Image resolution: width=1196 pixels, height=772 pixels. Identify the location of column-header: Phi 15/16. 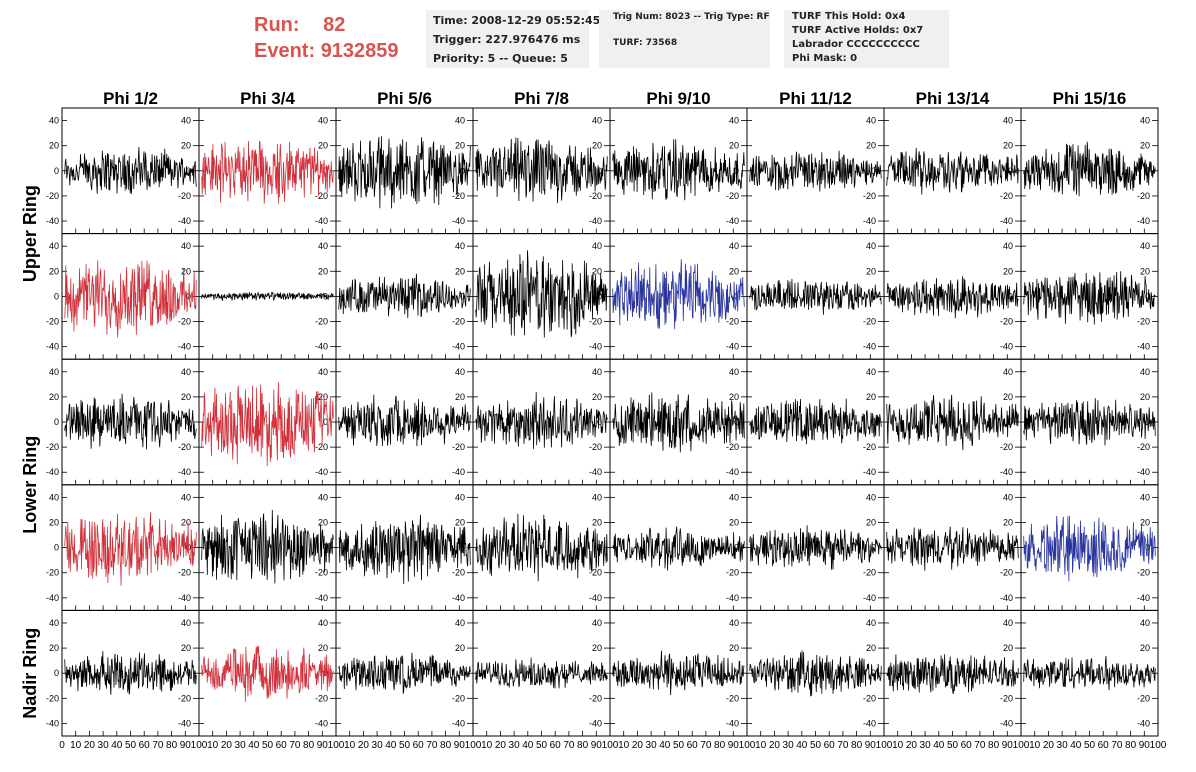
(1090, 98).